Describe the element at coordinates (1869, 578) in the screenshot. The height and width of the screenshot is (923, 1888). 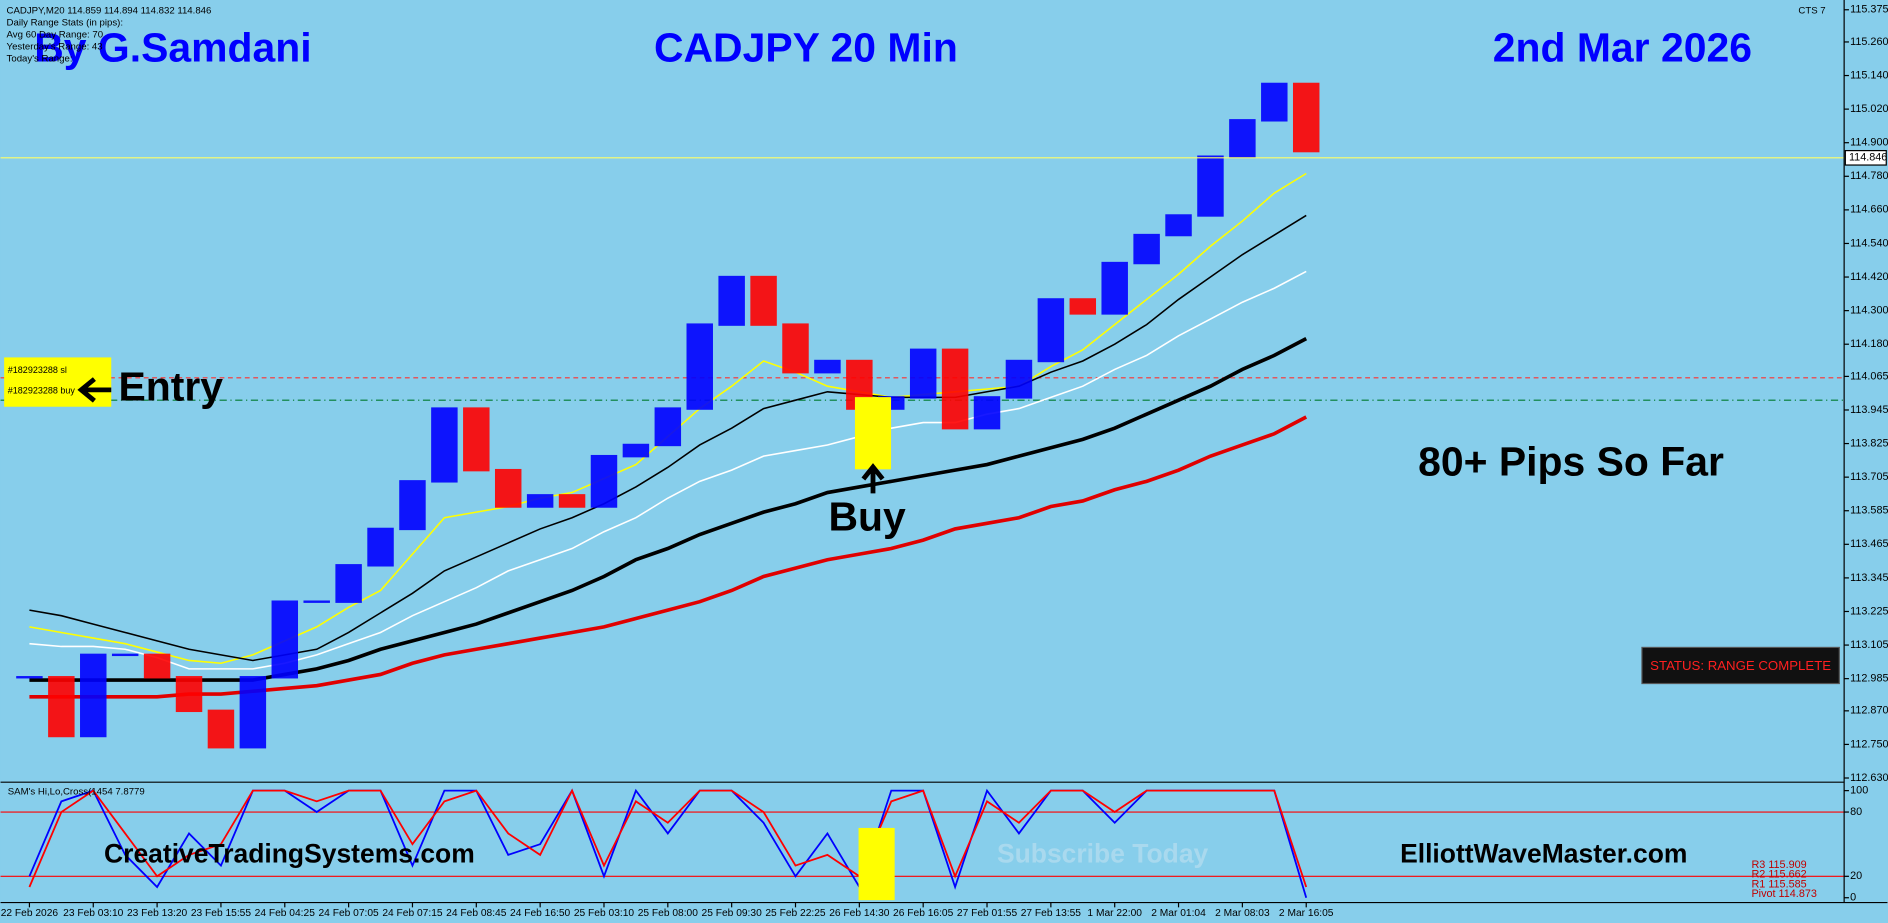
I see `y-tick-label: 113.345` at that location.